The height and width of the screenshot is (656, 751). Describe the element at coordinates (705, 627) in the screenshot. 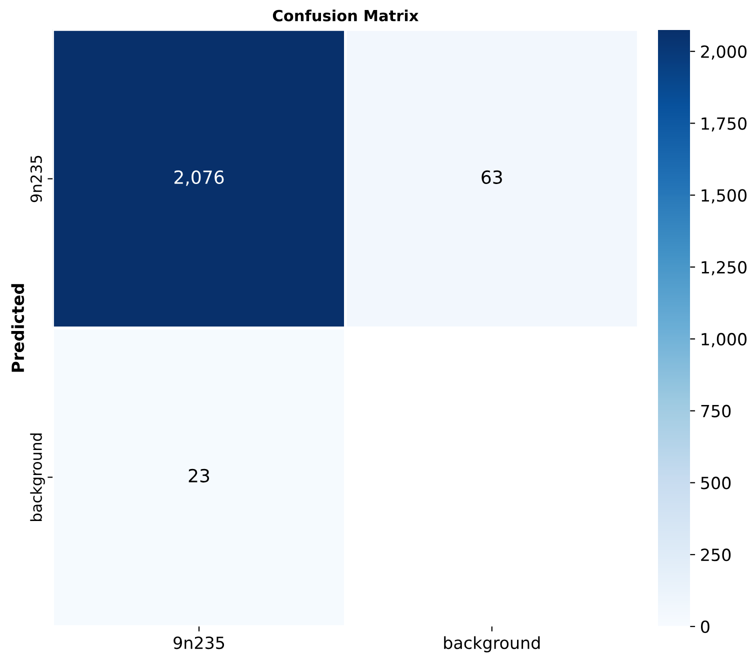

I see `color-bar-label: 0` at that location.